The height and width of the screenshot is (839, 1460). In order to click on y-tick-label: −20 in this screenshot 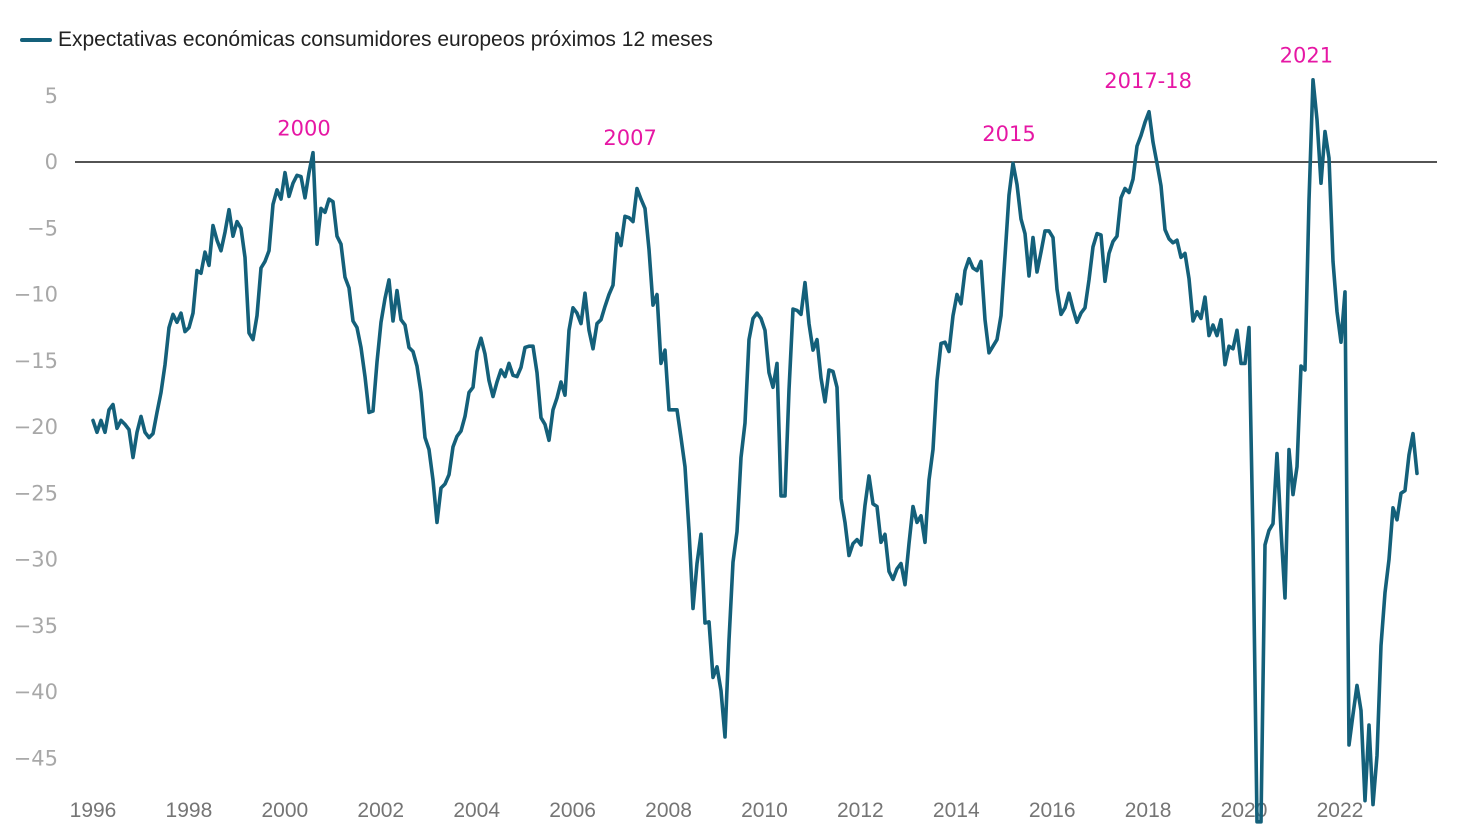, I will do `click(36, 427)`.